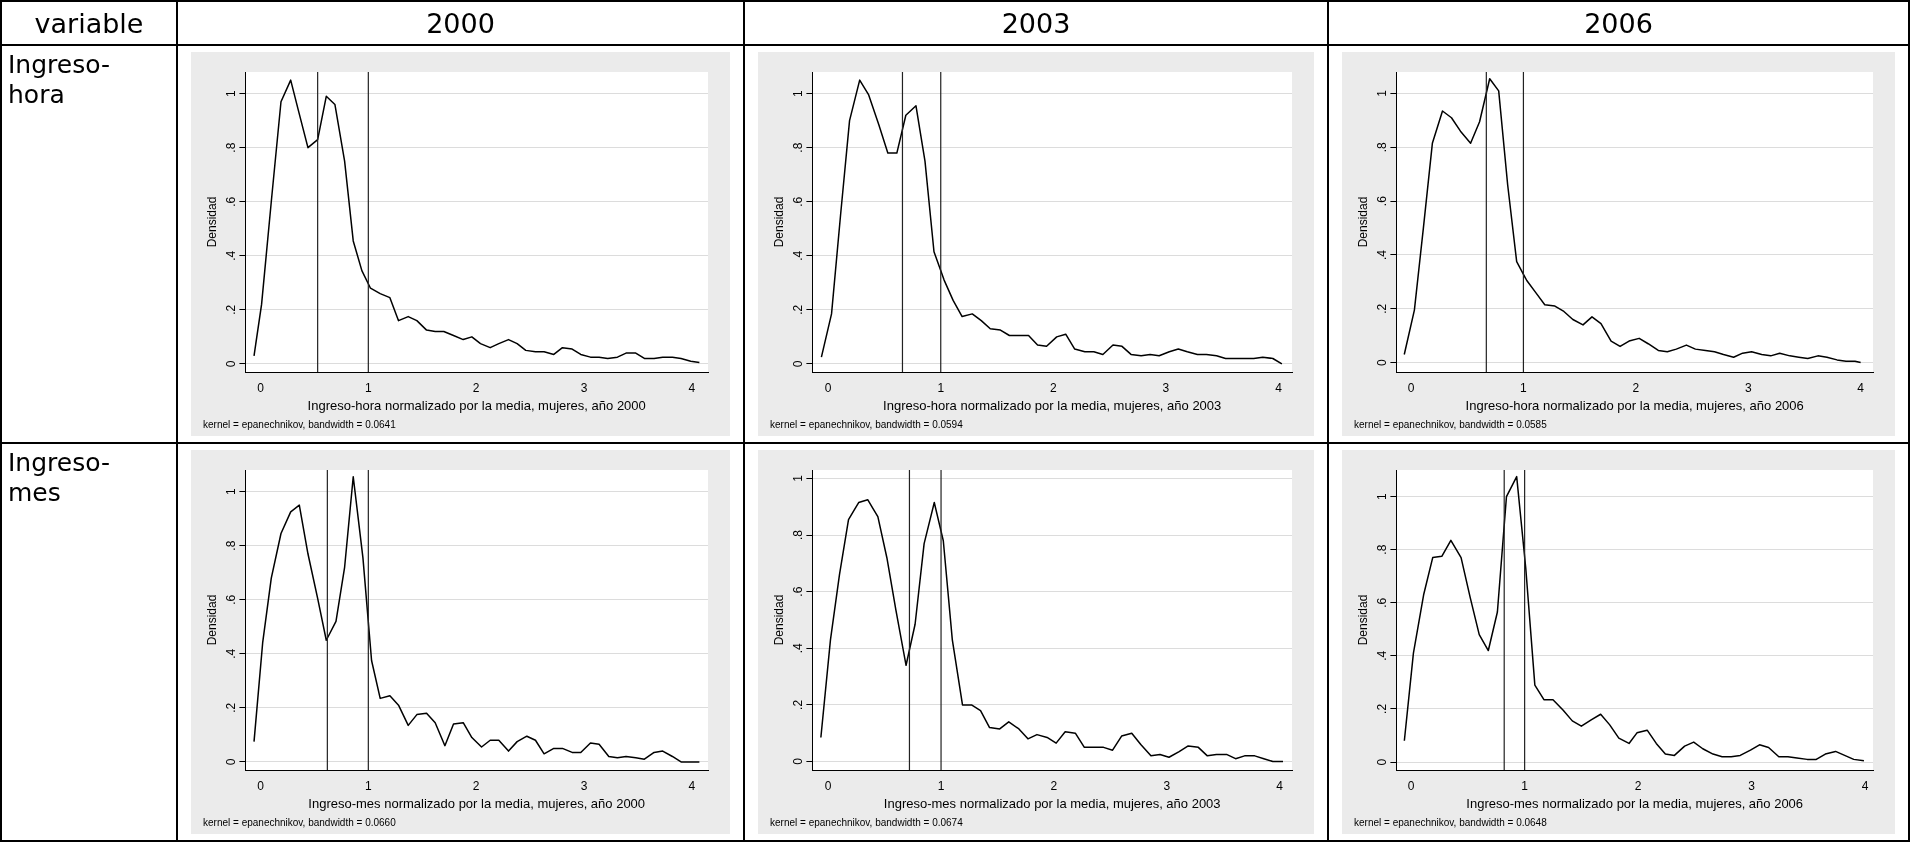 Image resolution: width=1910 pixels, height=863 pixels. What do you see at coordinates (460, 23) in the screenshot?
I see `text: 2000` at bounding box center [460, 23].